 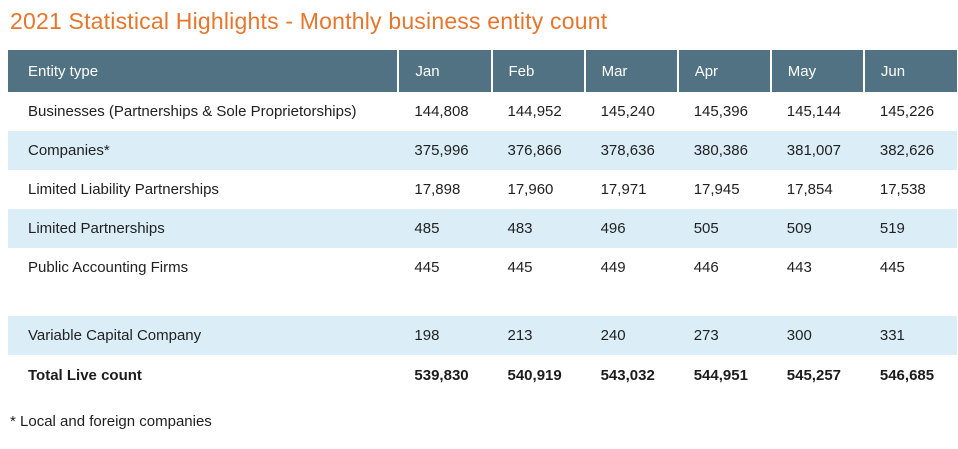 I want to click on cell-value: 17,538, so click(x=910, y=189).